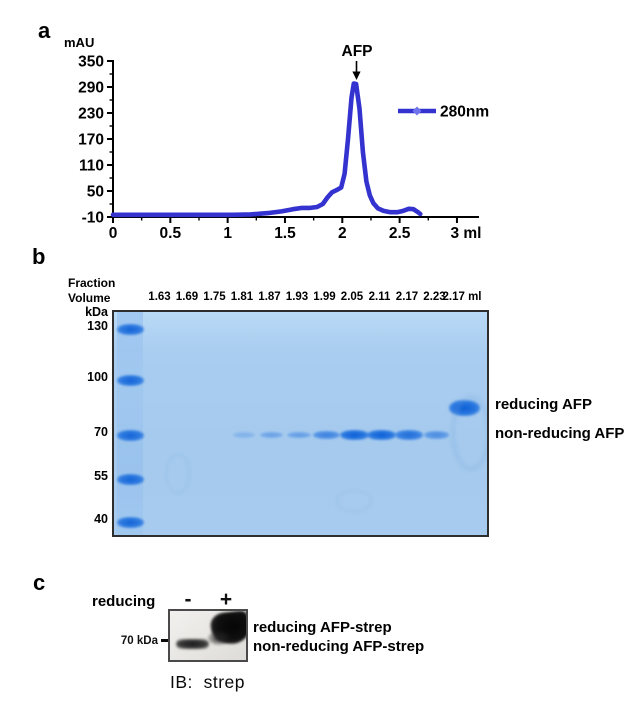  I want to click on fraction-volume-label: 2.17 ml, so click(462, 297).